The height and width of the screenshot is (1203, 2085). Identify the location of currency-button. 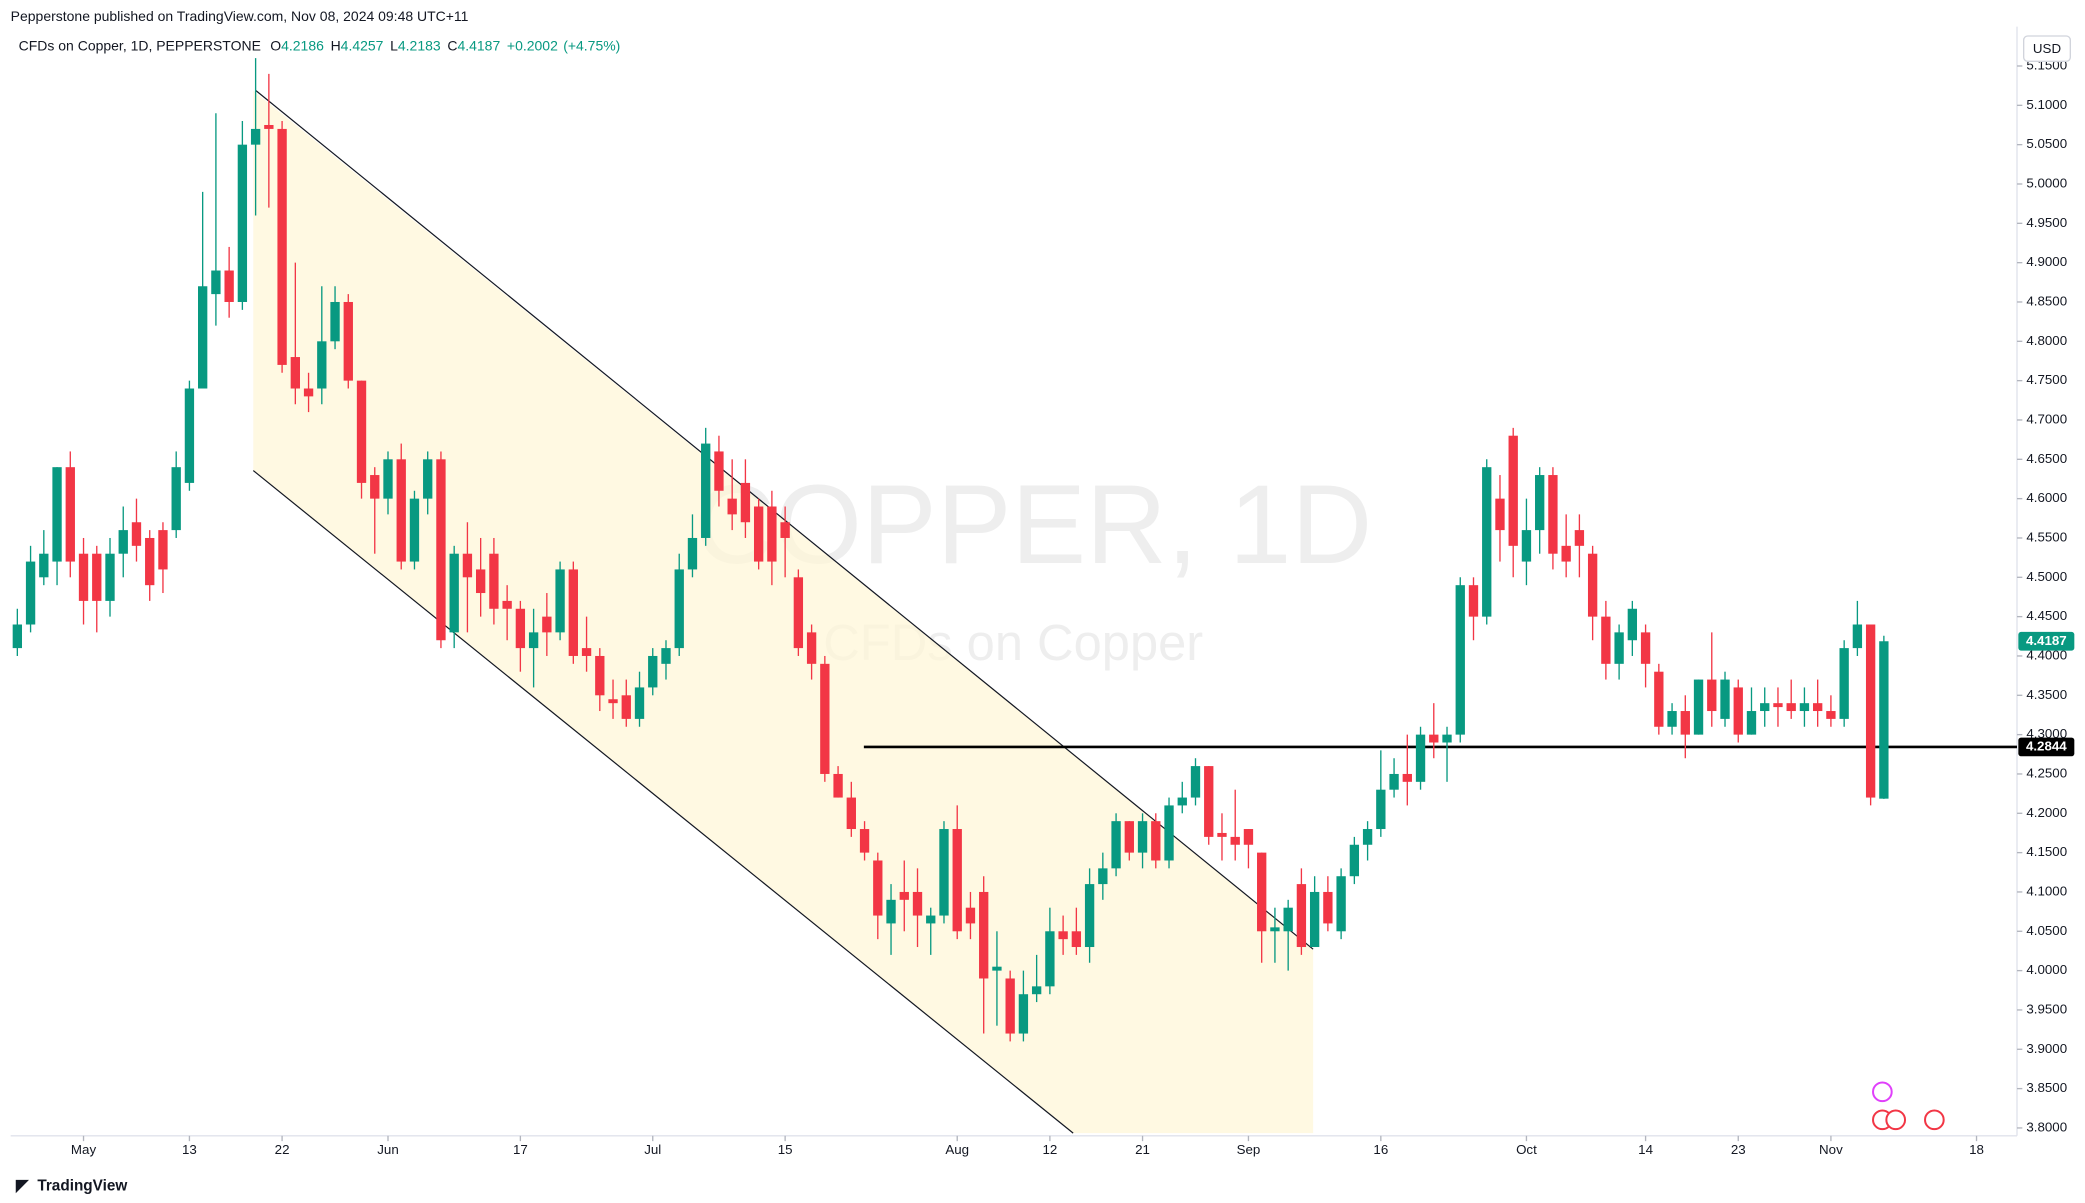
(2047, 48).